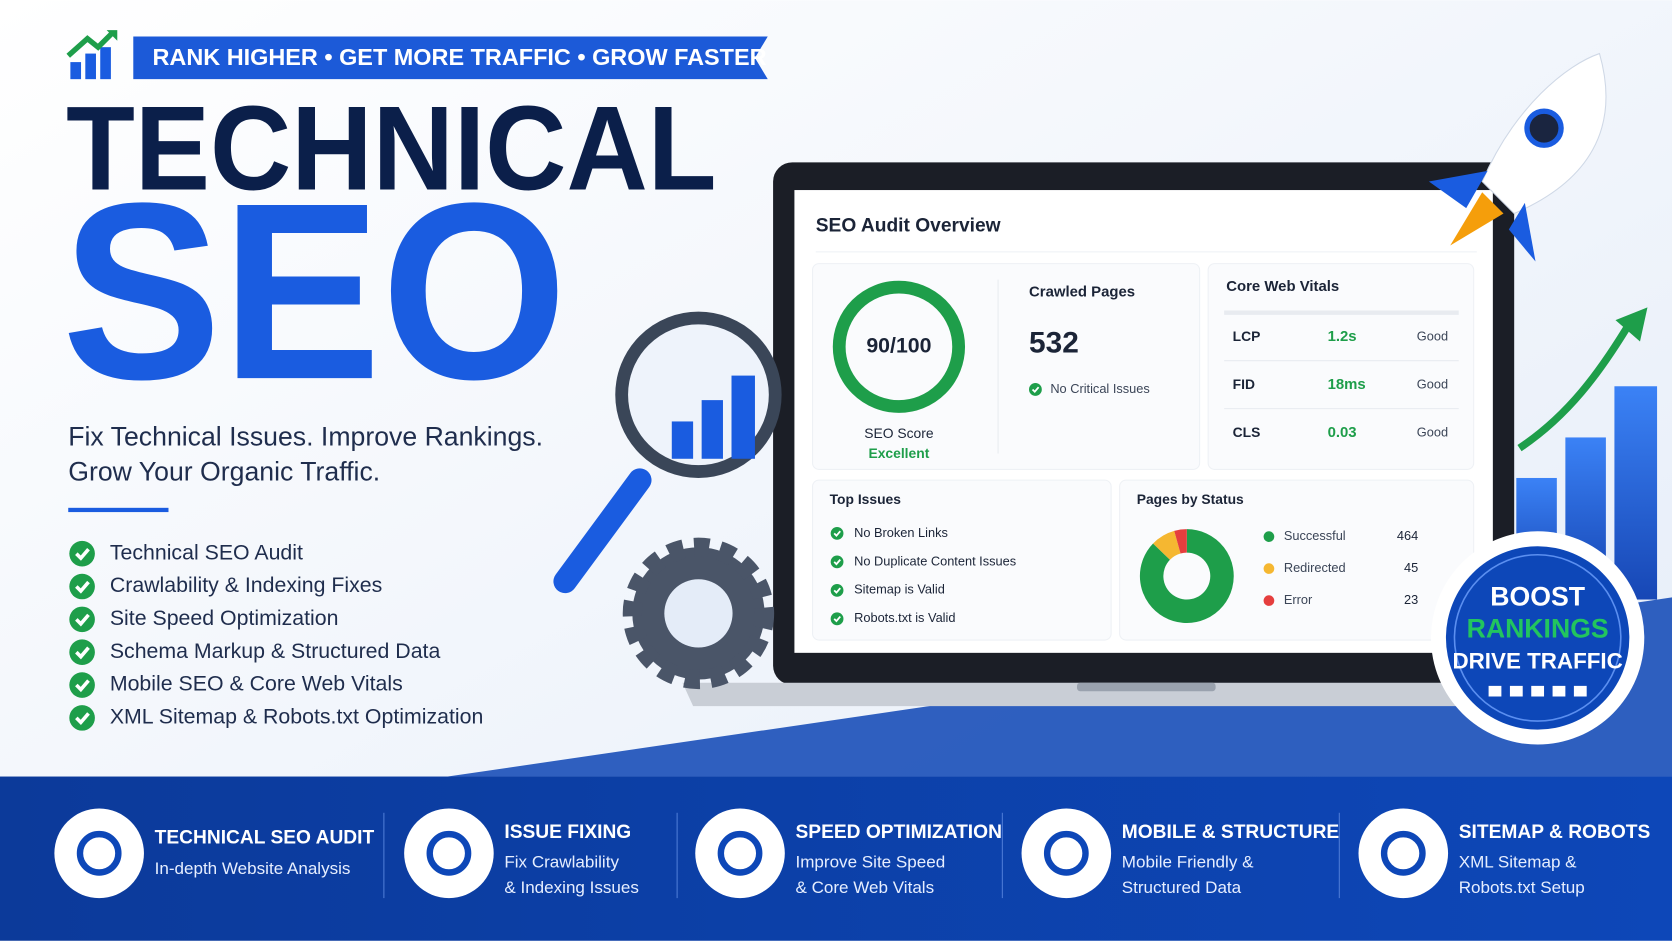 This screenshot has height=941, width=1672. I want to click on crawled-label: Crawled Pages, so click(1082, 291).